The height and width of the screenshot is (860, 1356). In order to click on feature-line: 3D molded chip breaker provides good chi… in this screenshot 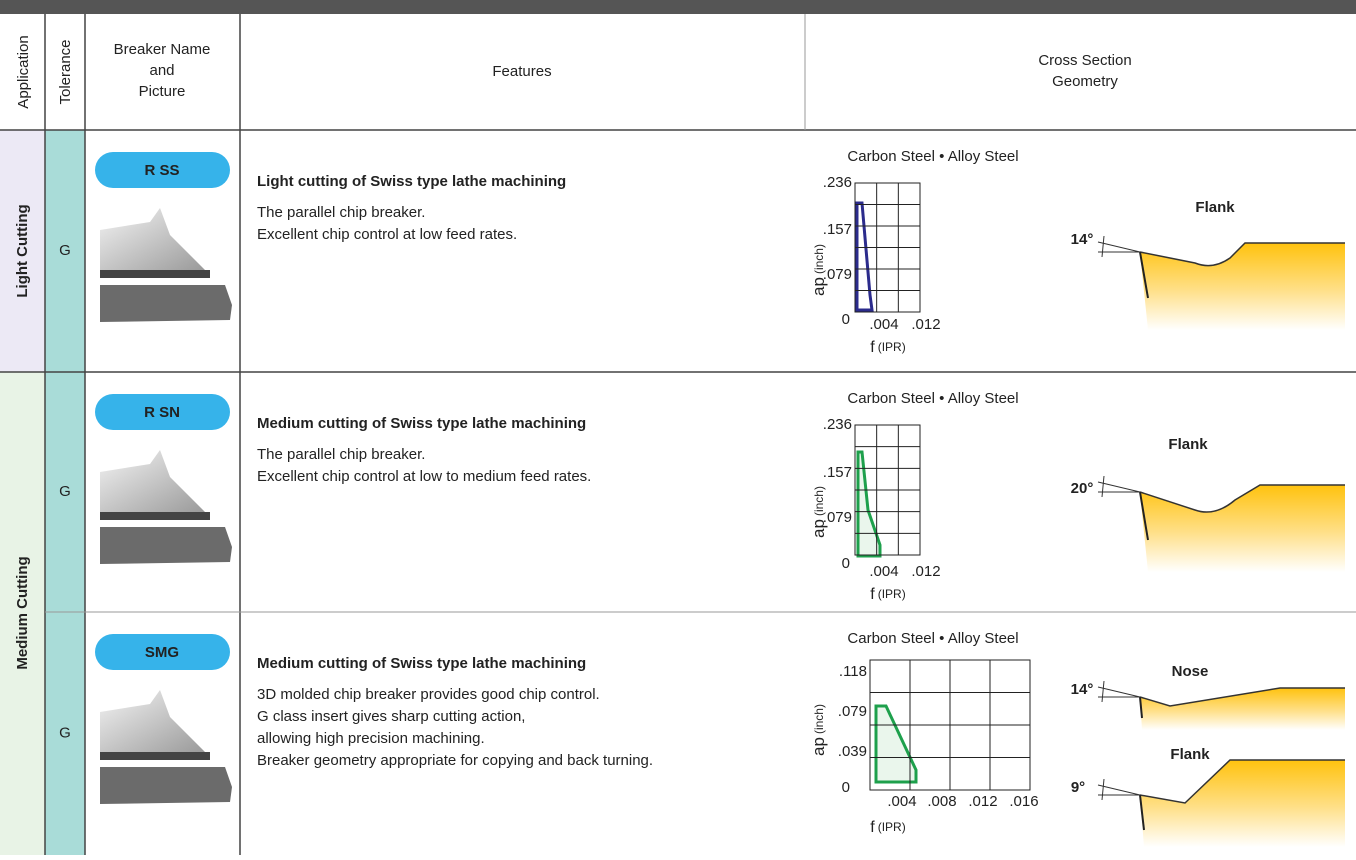, I will do `click(428, 694)`.